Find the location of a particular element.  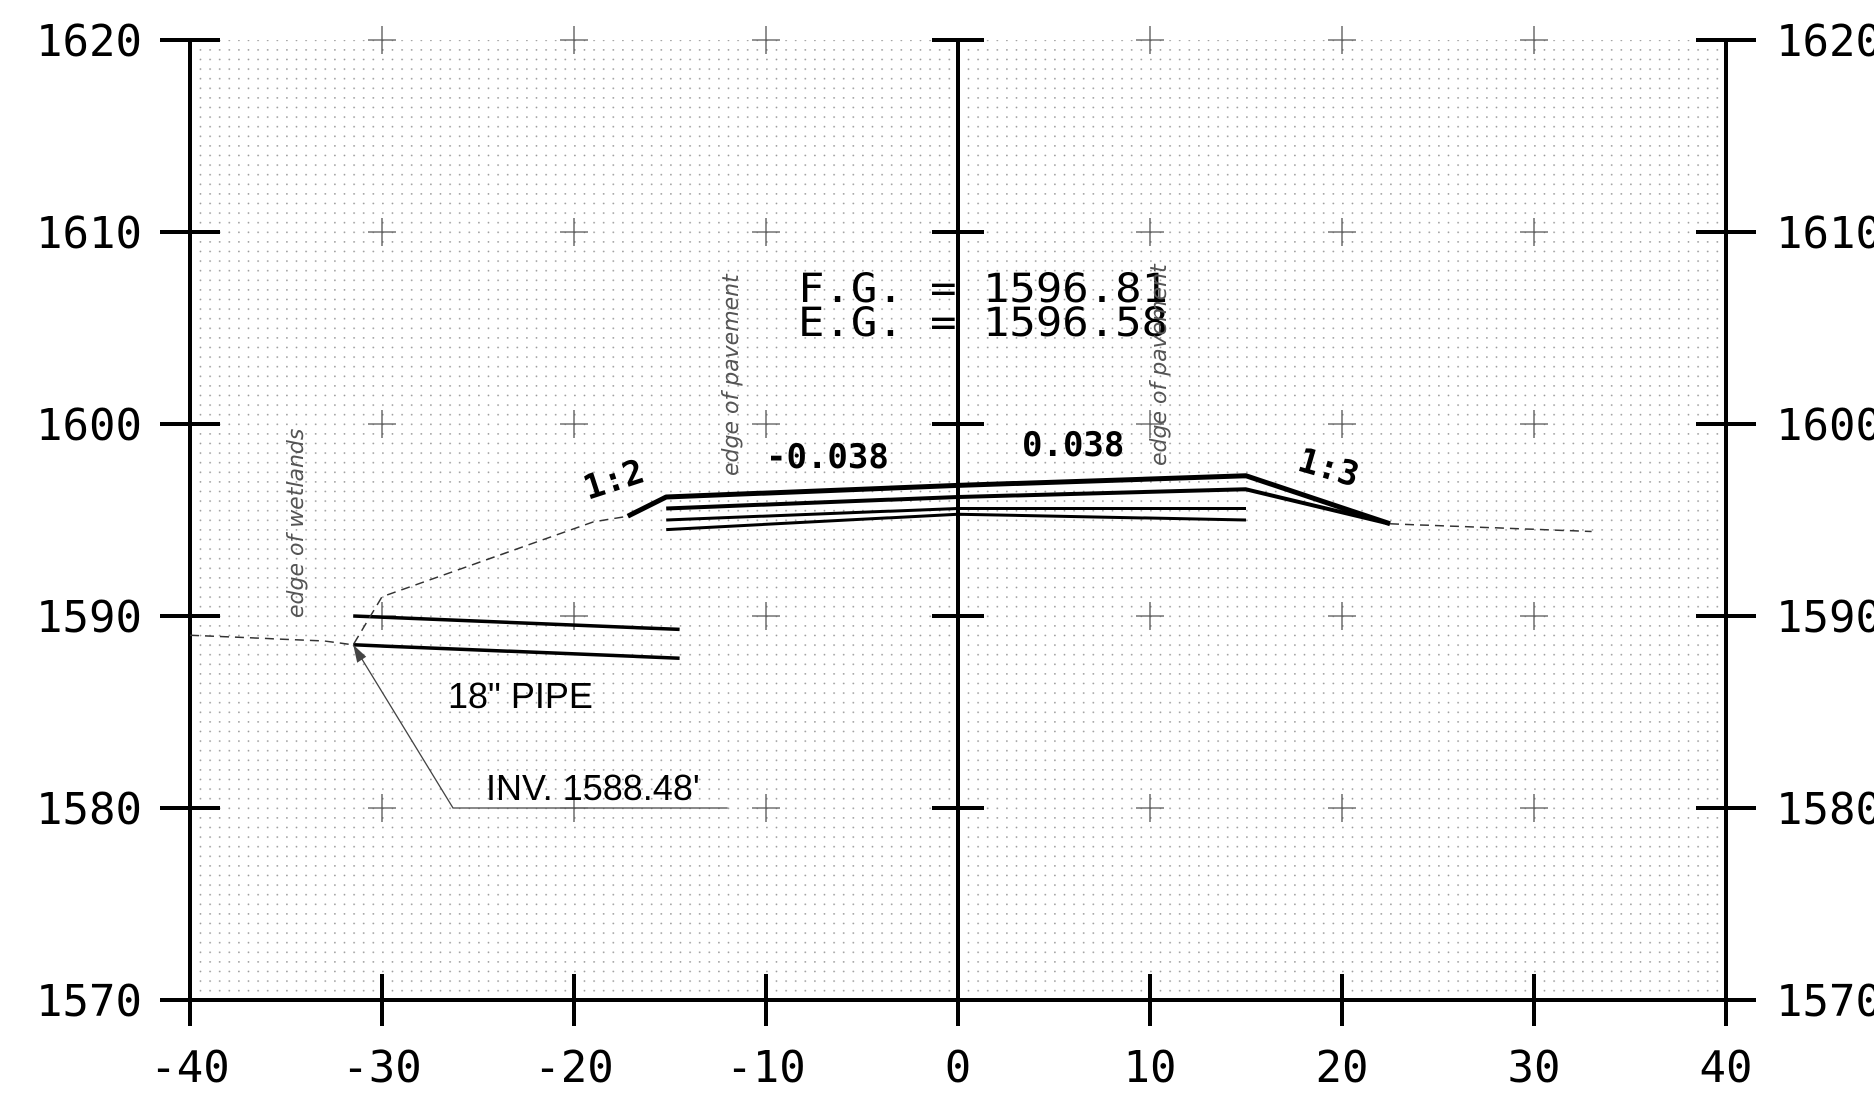

y-tick-label-left: 1580 is located at coordinates (89, 809).